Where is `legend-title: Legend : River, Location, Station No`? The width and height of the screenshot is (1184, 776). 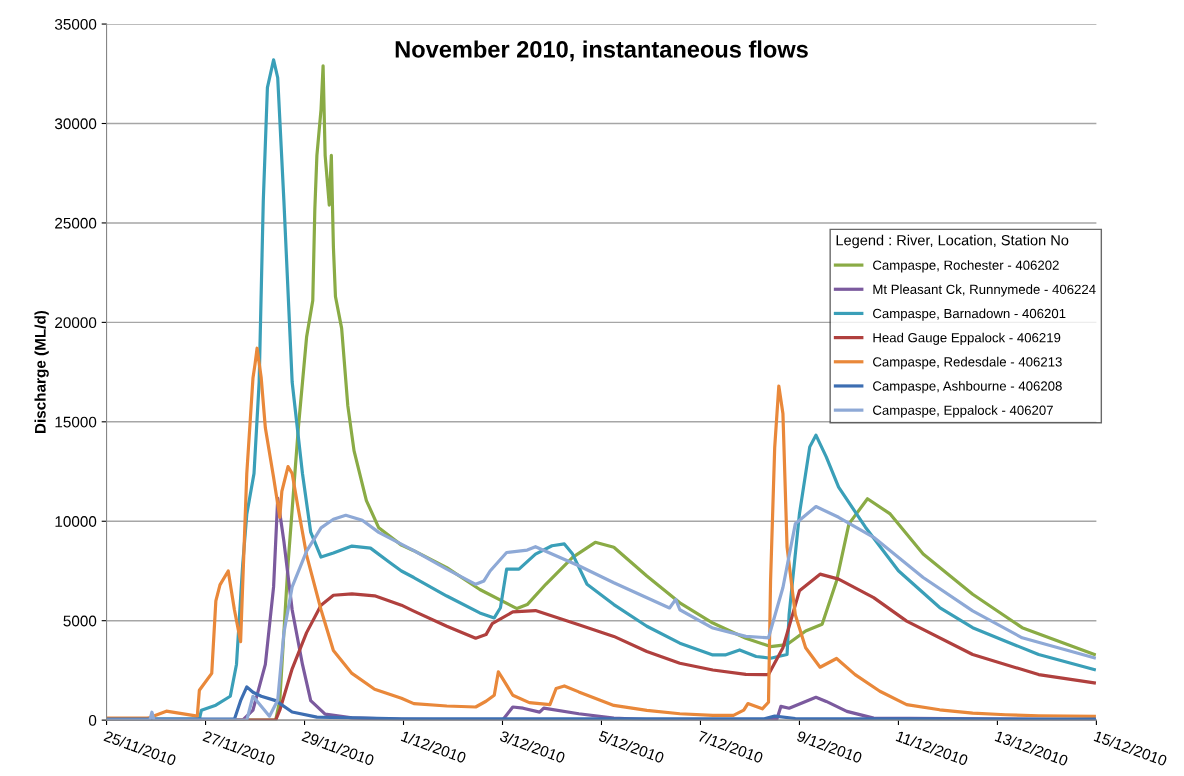 legend-title: Legend : River, Location, Station No is located at coordinates (952, 241).